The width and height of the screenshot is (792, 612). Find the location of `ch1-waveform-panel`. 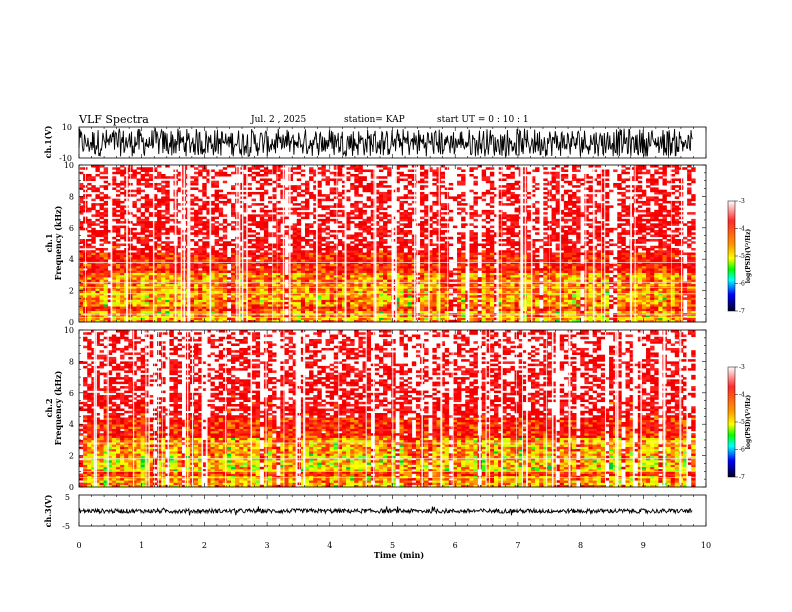

ch1-waveform-panel is located at coordinates (392, 142).